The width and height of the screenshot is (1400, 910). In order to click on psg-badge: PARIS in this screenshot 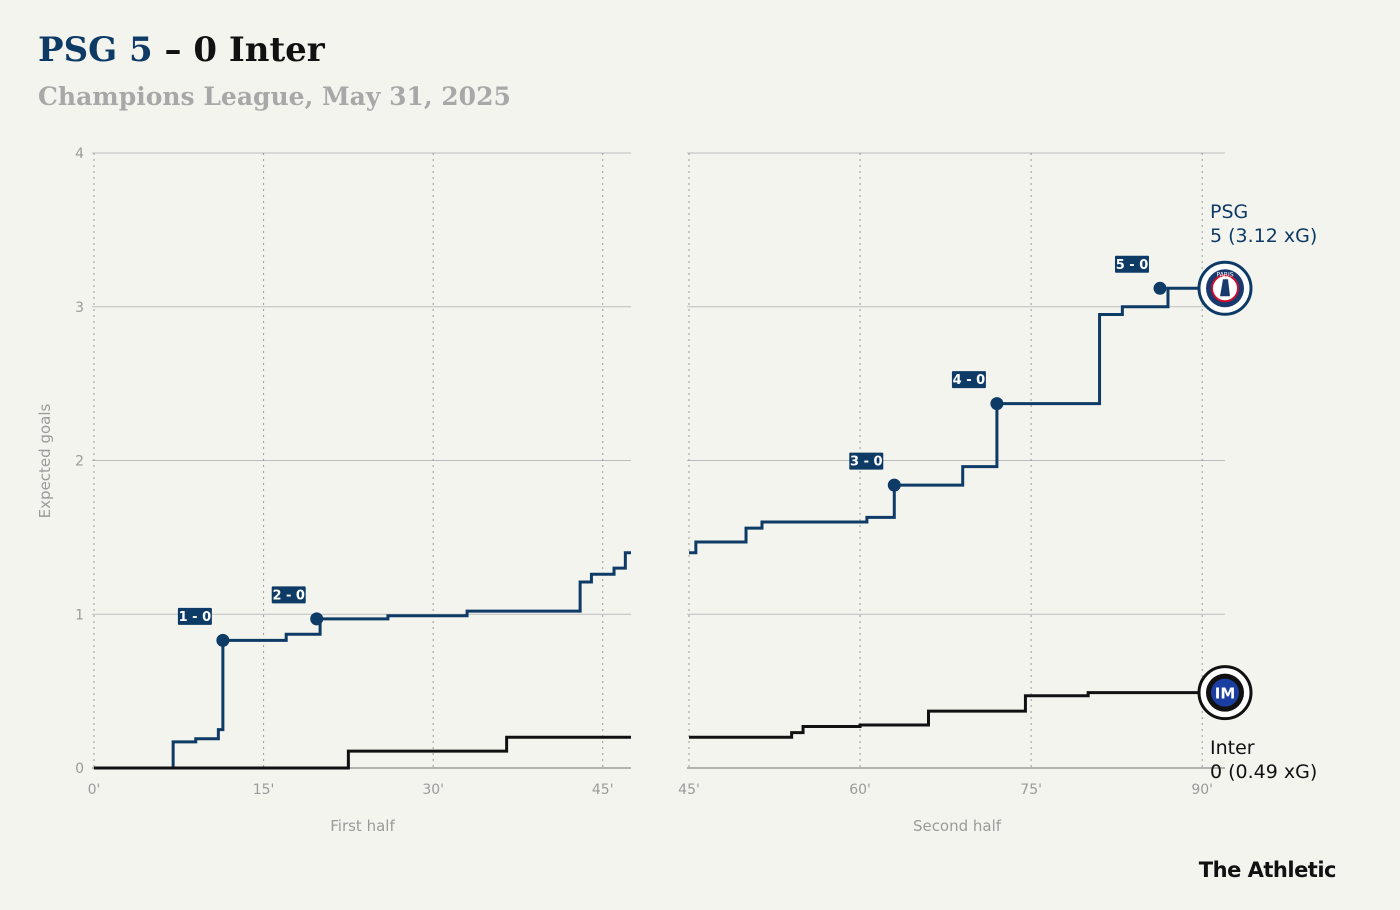, I will do `click(1225, 288)`.